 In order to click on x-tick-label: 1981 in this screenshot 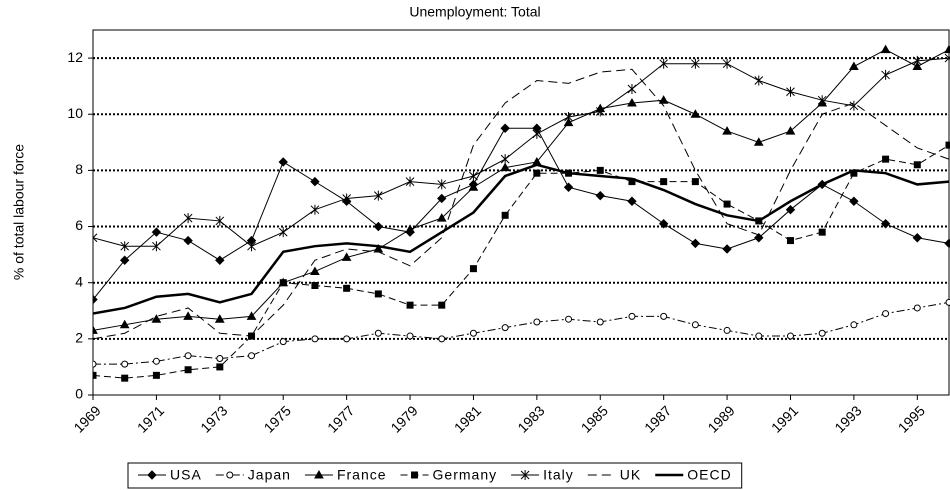, I will do `click(467, 418)`.